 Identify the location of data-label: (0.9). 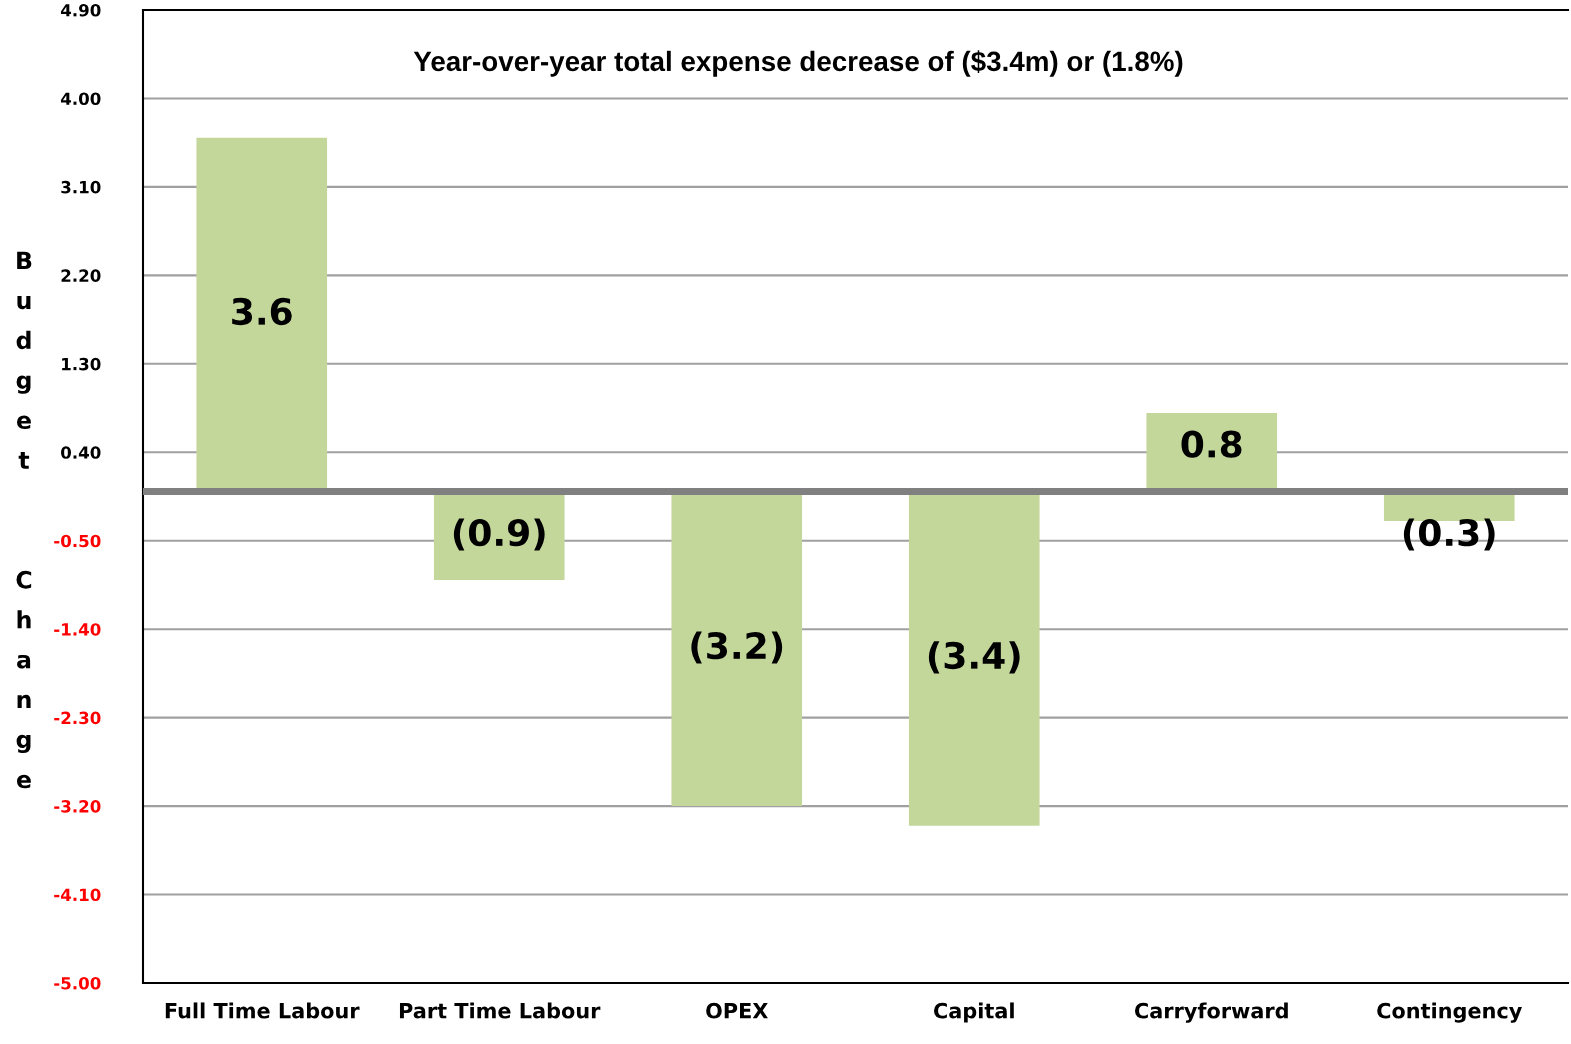
(499, 534).